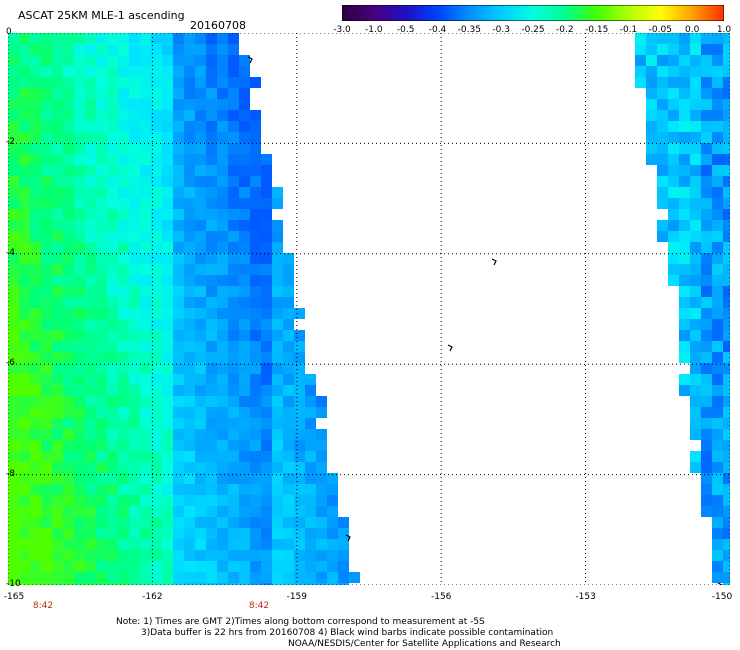 The image size is (740, 650). I want to click on colorbar-tick-label: -0.05, so click(660, 30).